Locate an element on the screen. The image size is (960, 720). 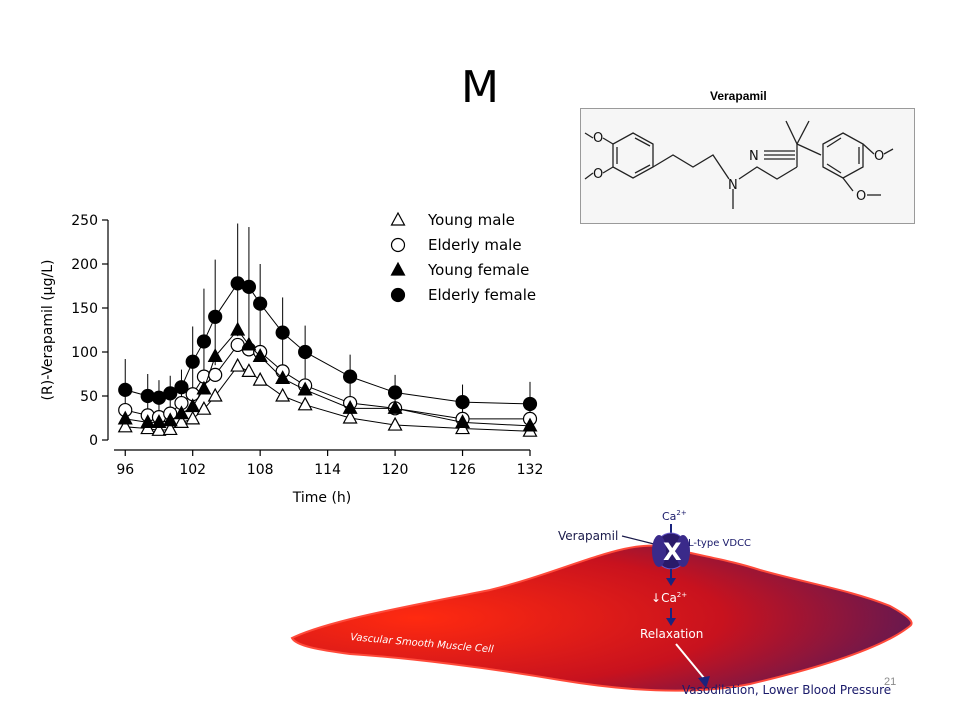
reduced-ca-label: ↓Ca2+ is located at coordinates (669, 598).